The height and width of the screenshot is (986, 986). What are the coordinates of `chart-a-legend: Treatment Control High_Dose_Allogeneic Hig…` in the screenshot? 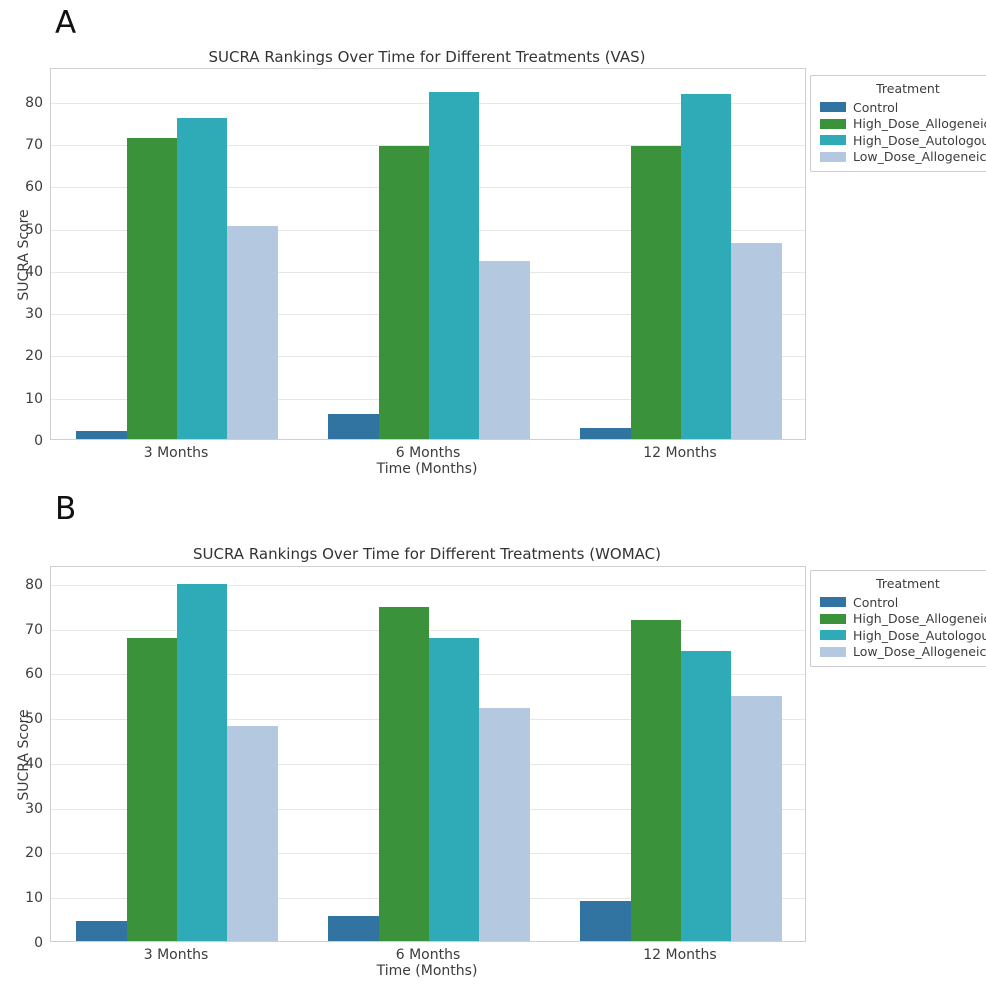 It's located at (898, 123).